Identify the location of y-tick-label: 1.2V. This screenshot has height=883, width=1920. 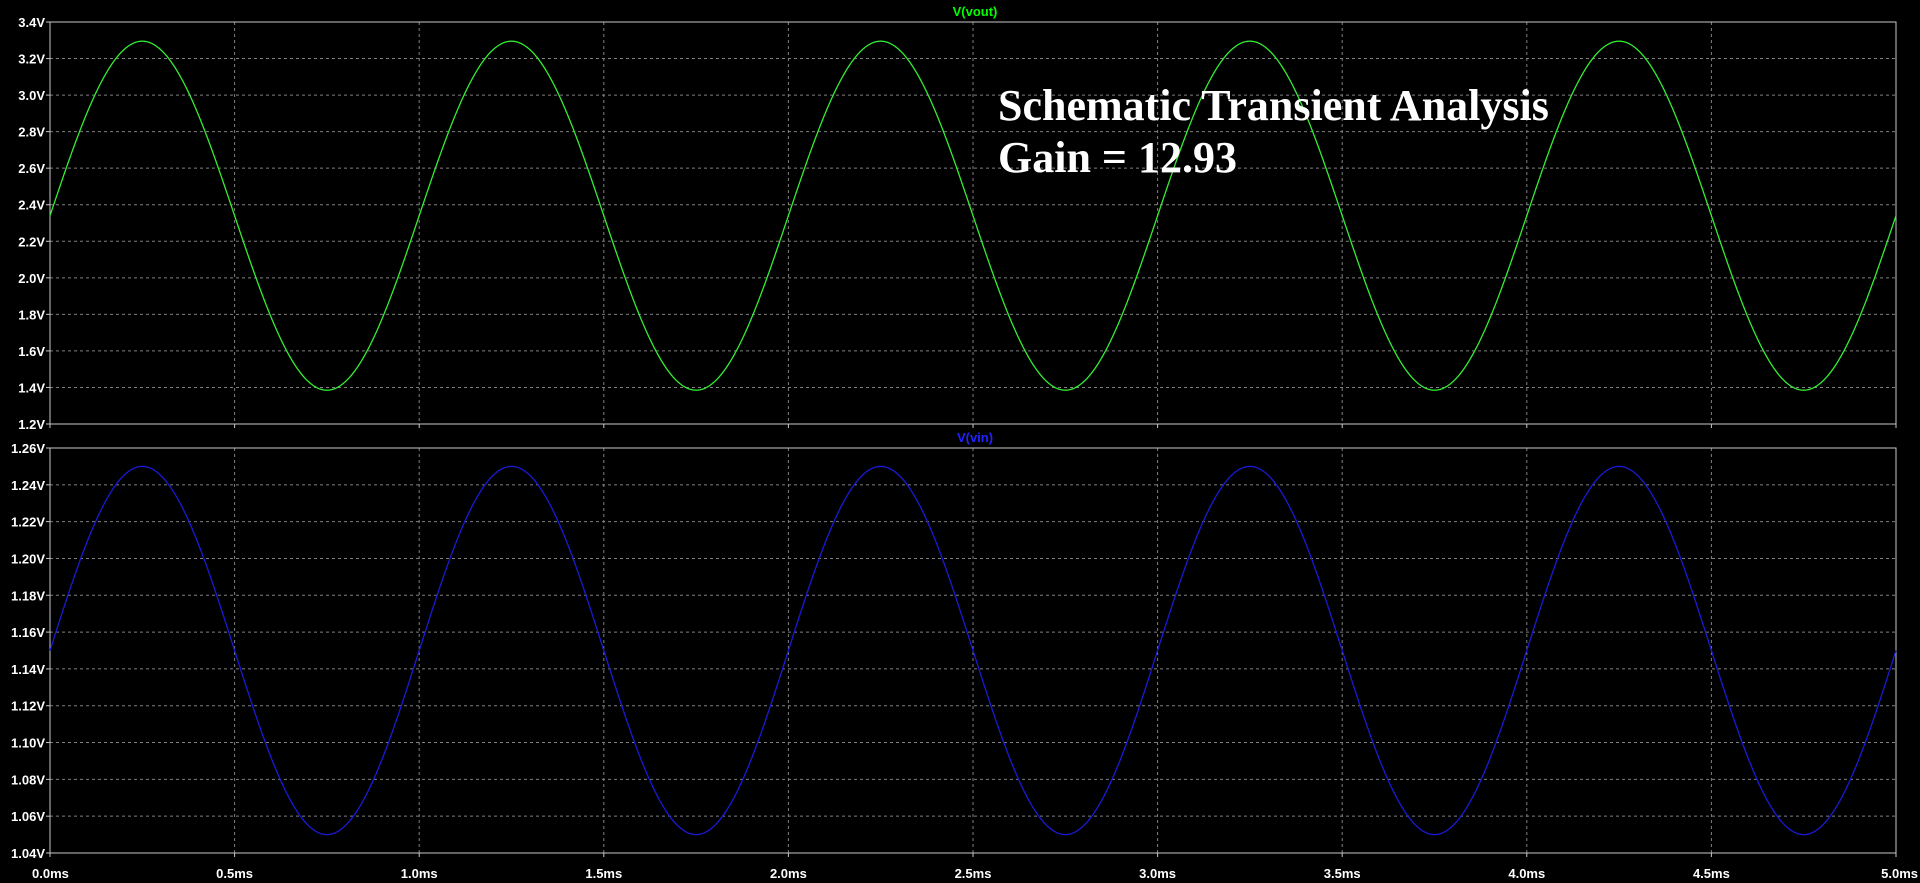
(31, 424).